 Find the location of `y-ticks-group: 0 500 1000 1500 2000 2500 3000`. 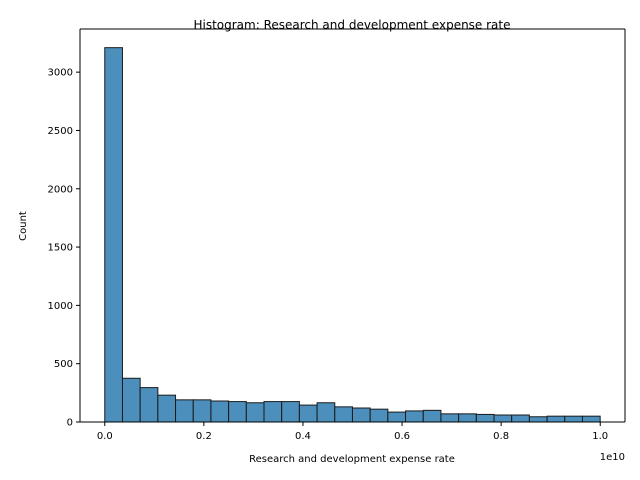

y-ticks-group: 0 500 1000 1500 2000 2500 3000 is located at coordinates (64, 248).